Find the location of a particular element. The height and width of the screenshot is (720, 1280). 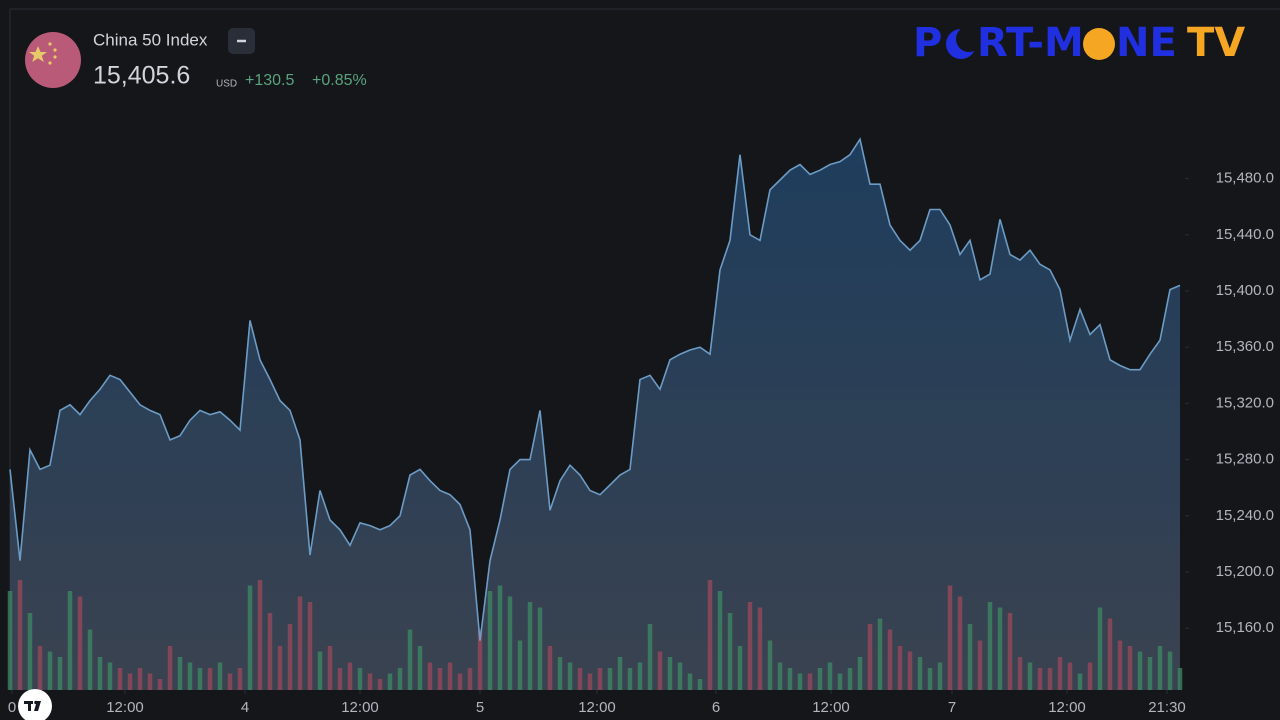

logo-text: TV is located at coordinates (1216, 43).